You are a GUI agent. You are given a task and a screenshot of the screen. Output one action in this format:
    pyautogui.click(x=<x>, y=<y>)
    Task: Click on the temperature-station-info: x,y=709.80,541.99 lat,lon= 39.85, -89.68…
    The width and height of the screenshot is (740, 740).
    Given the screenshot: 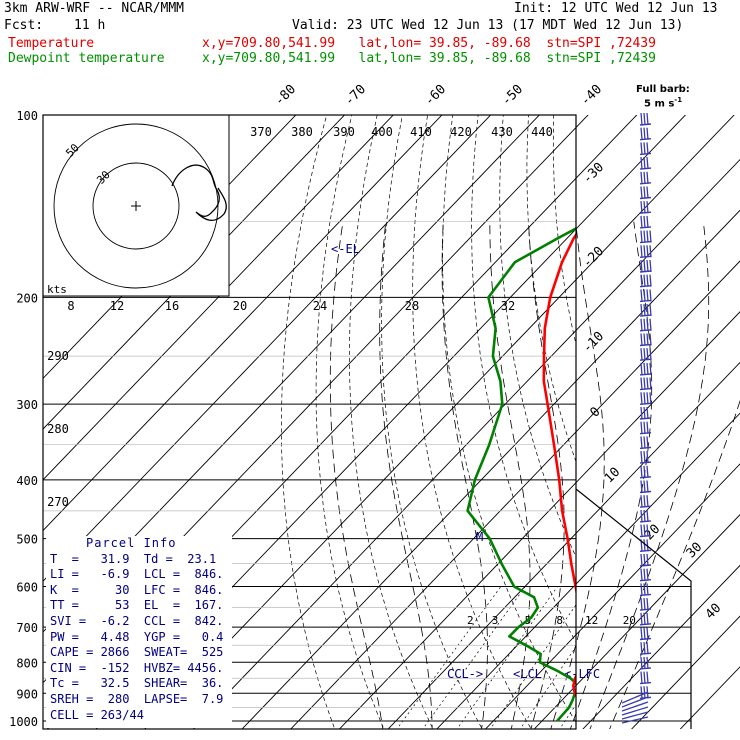 What is the action you would take?
    pyautogui.click(x=429, y=43)
    